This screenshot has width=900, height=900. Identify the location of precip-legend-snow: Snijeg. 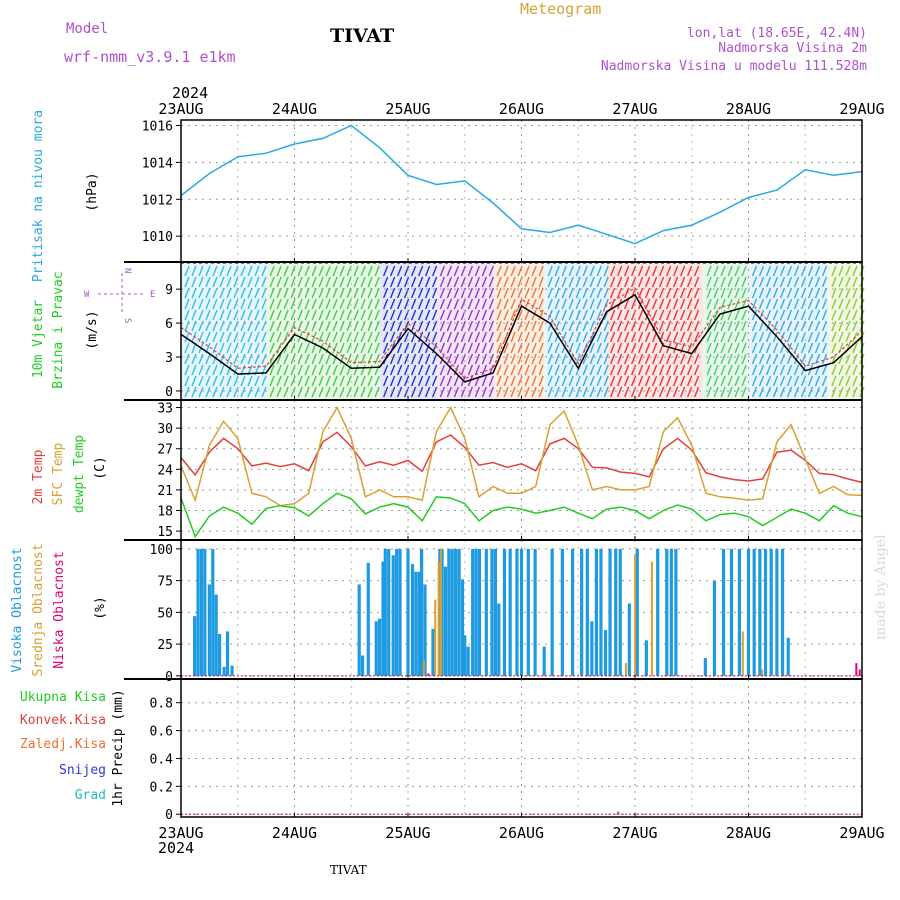
(82, 770).